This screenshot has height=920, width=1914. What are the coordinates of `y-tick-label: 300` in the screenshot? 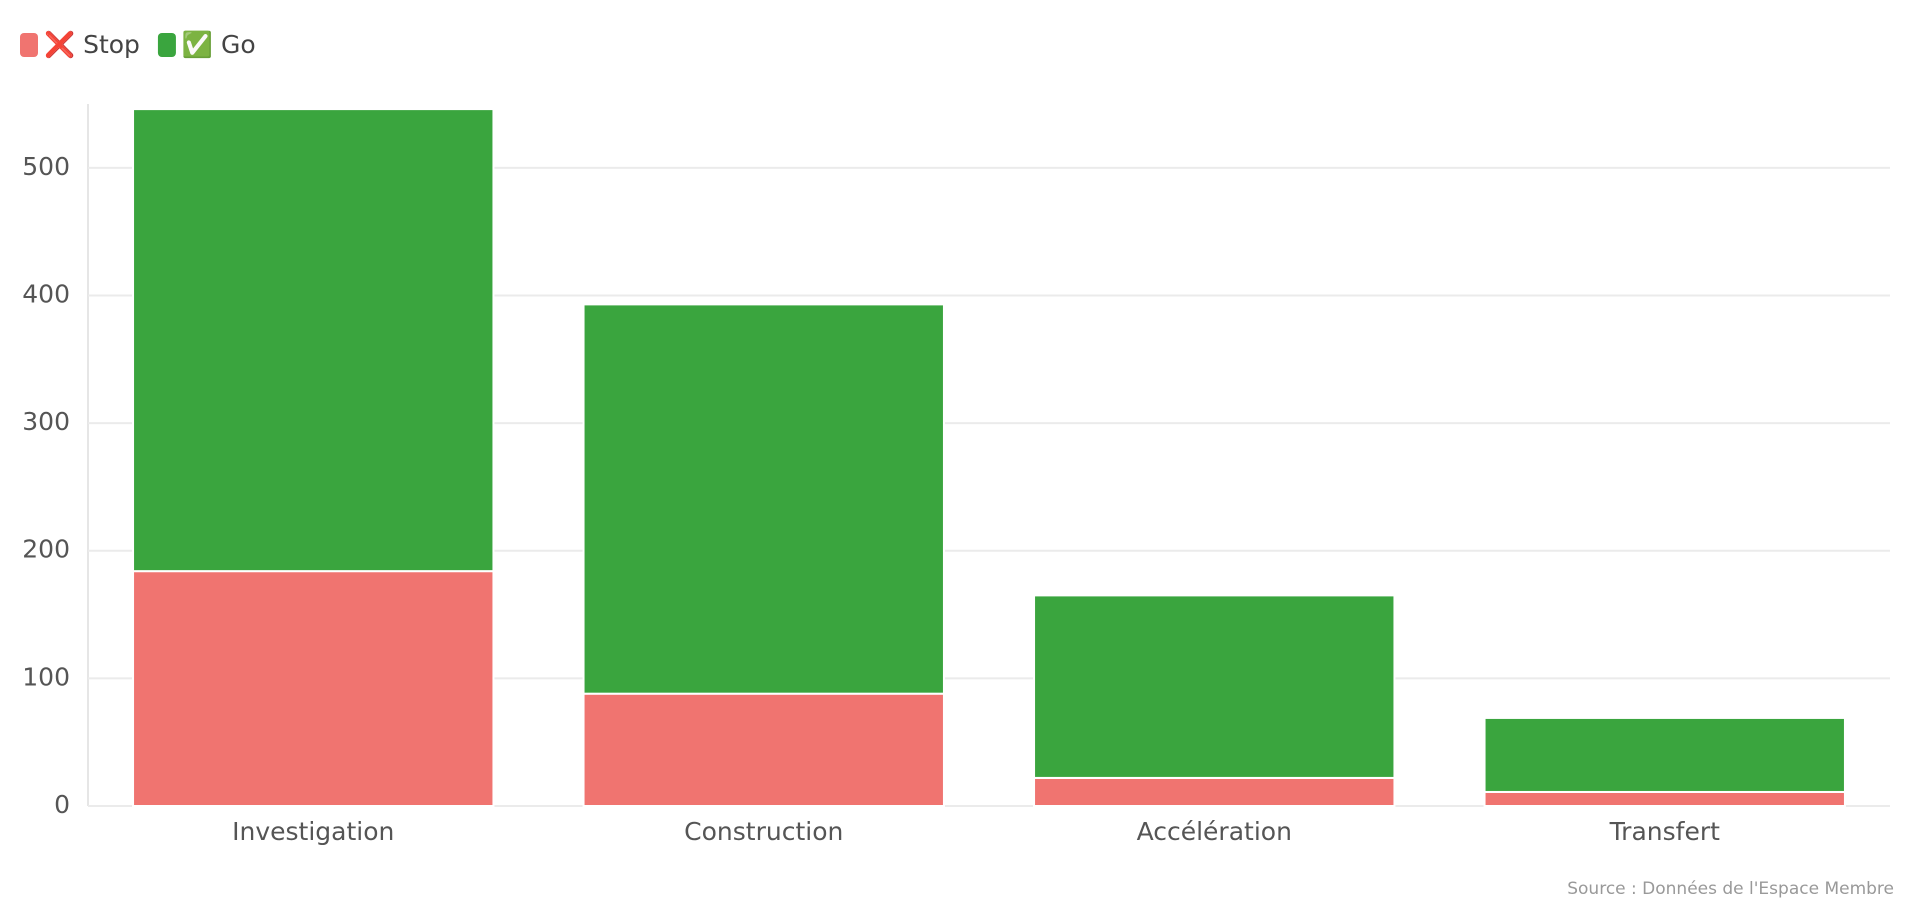 It's located at (46, 421).